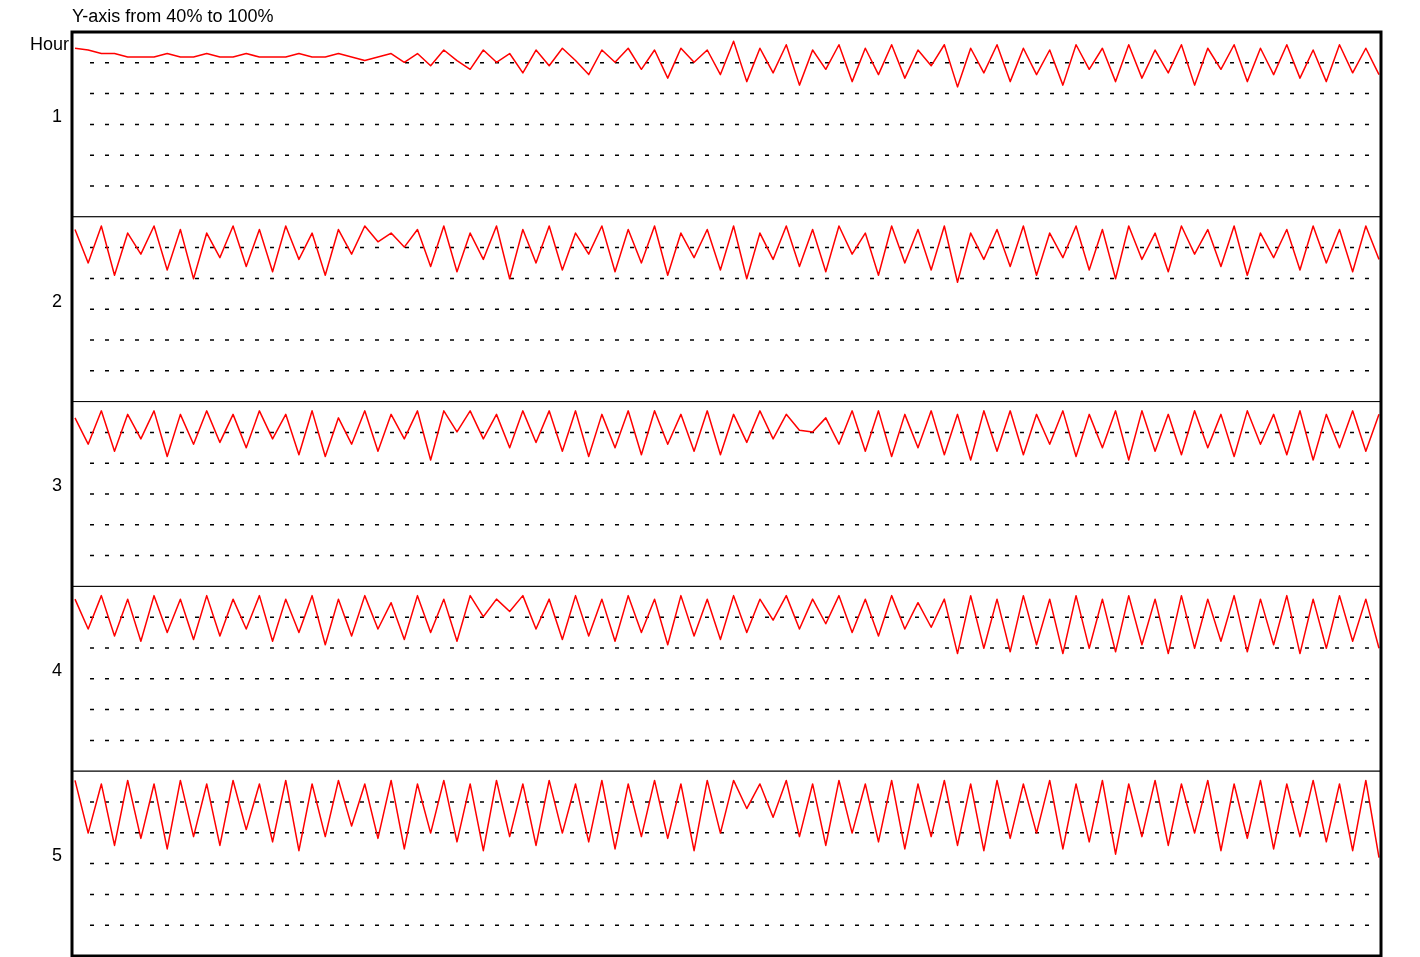 This screenshot has height=957, width=1420. What do you see at coordinates (49, 43) in the screenshot?
I see `text: Hour` at bounding box center [49, 43].